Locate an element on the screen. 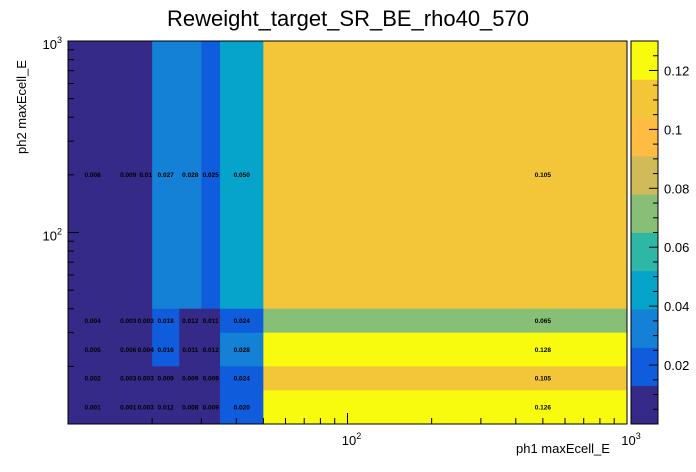 Image resolution: width=696 pixels, height=472 pixels. cell-value-label: 0.027 is located at coordinates (166, 175).